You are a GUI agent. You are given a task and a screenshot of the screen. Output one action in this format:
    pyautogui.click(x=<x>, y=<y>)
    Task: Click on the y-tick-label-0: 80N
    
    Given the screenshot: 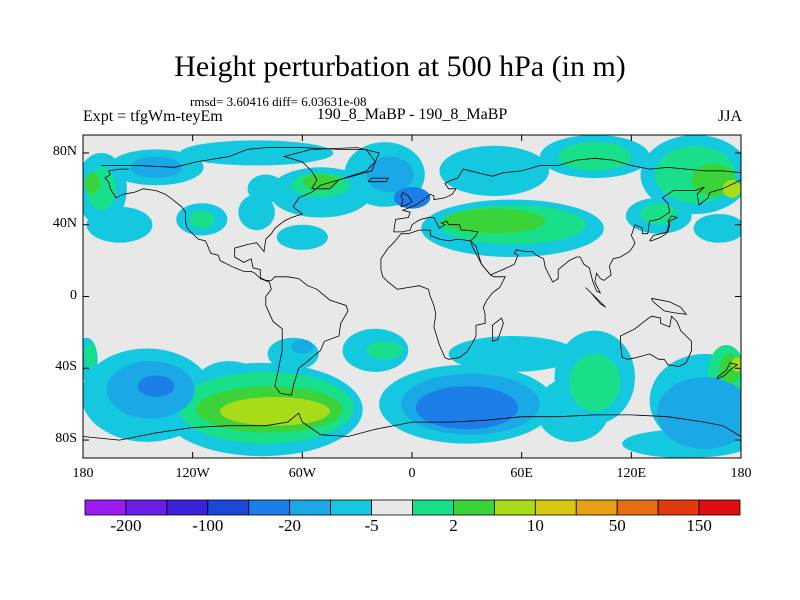 What is the action you would take?
    pyautogui.click(x=64, y=151)
    